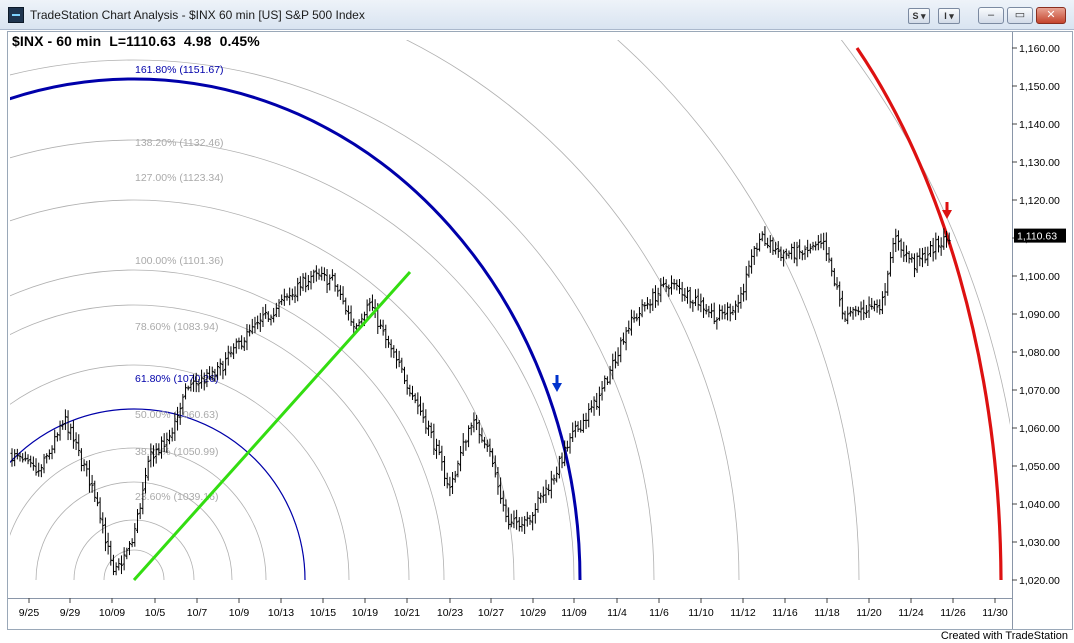 This screenshot has height=643, width=1074. What do you see at coordinates (365, 613) in the screenshot?
I see `x-tick-label: 10/19` at bounding box center [365, 613].